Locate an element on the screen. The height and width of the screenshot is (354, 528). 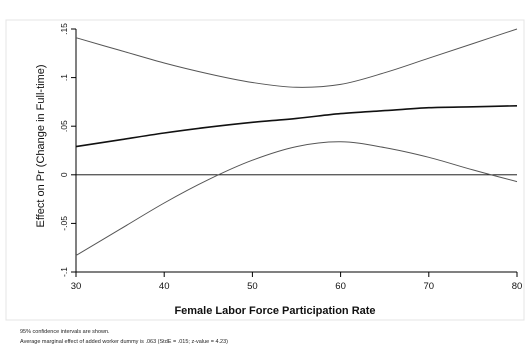
series-estimate-line is located at coordinates (296, 126).